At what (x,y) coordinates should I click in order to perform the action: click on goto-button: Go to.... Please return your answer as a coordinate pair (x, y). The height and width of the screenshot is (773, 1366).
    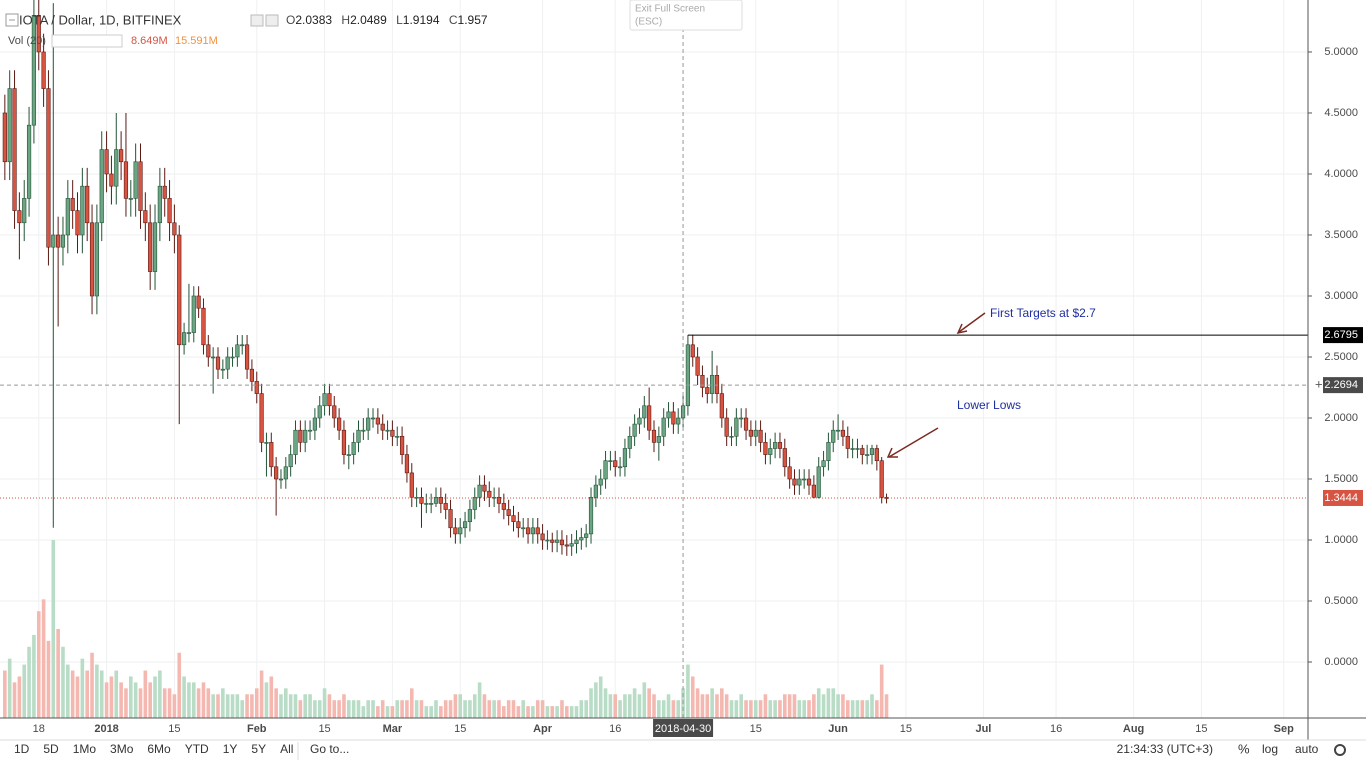
    Looking at the image, I should click on (329, 749).